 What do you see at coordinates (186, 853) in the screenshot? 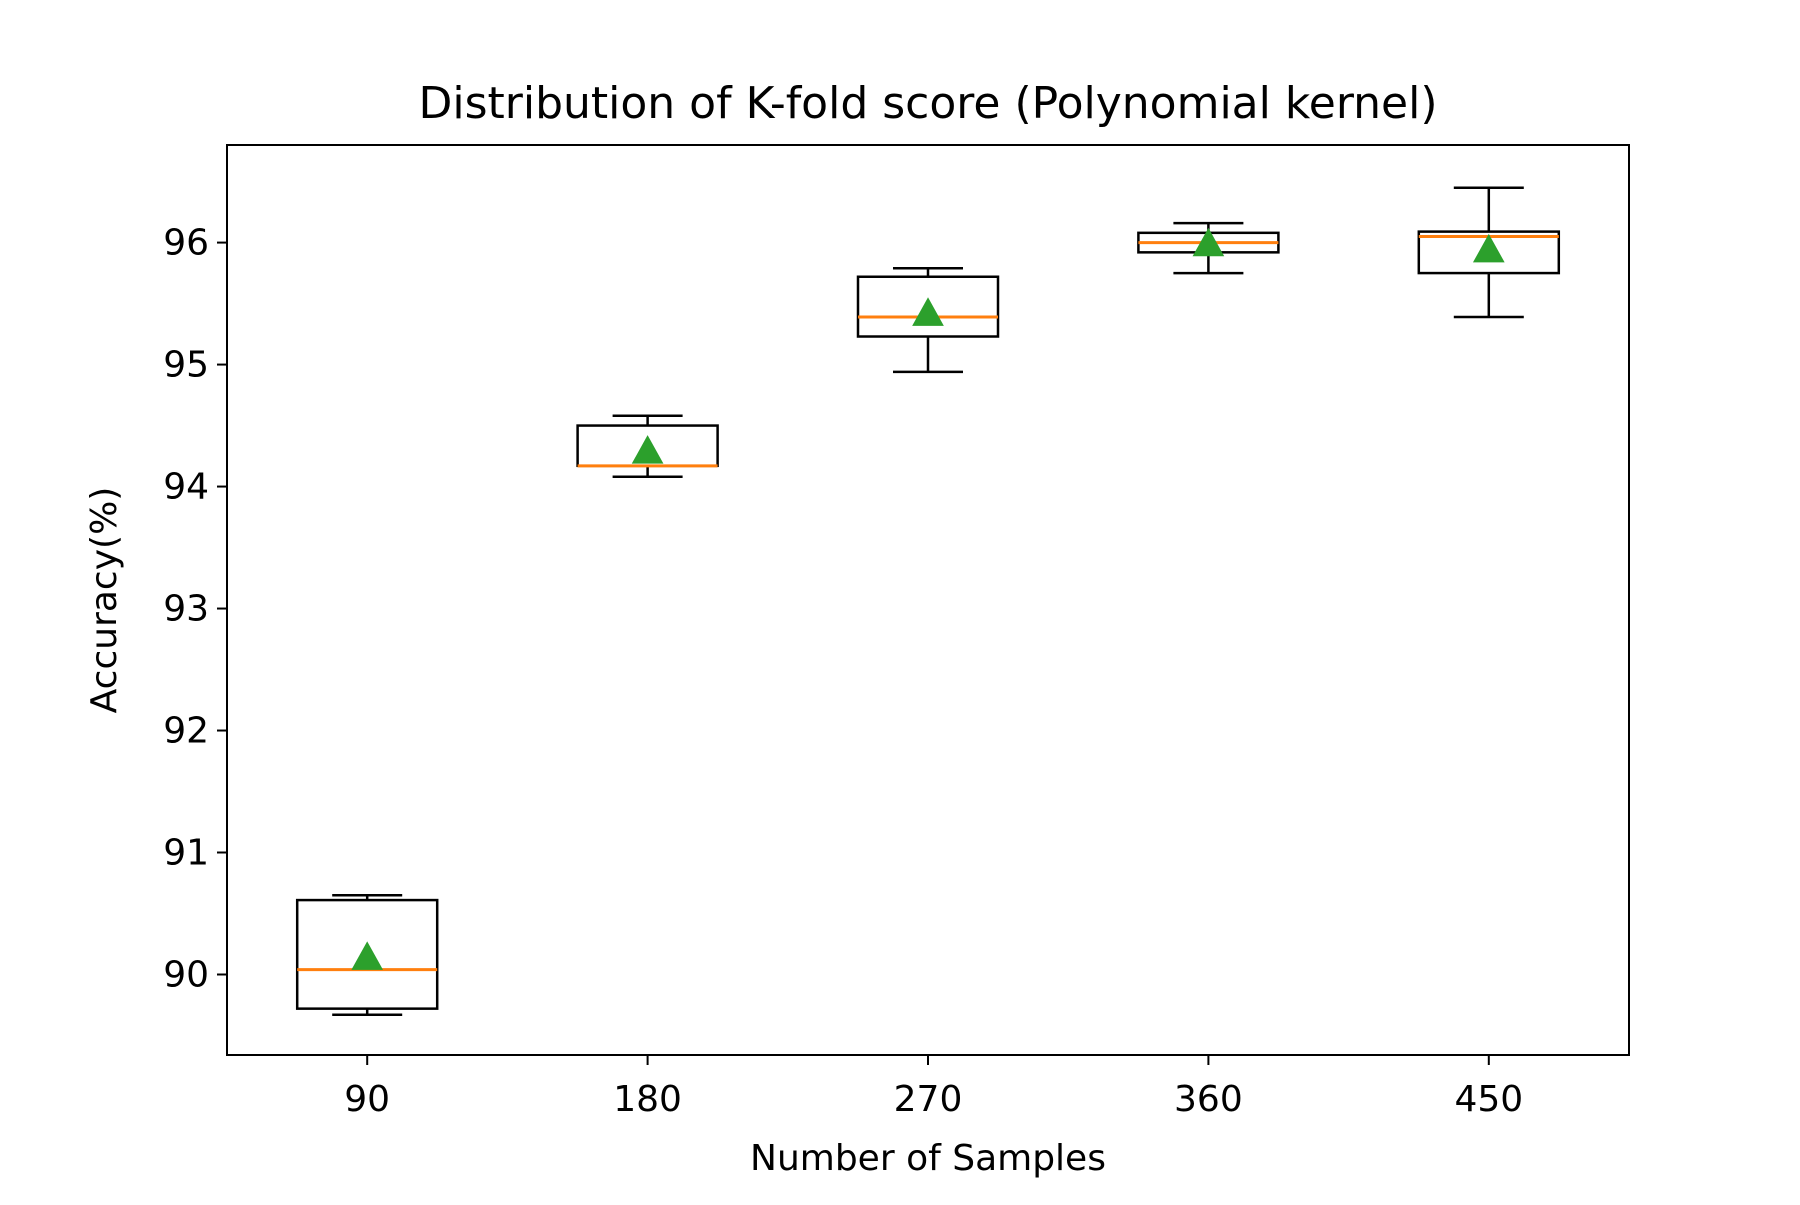
I see `y-tick-label: 91` at bounding box center [186, 853].